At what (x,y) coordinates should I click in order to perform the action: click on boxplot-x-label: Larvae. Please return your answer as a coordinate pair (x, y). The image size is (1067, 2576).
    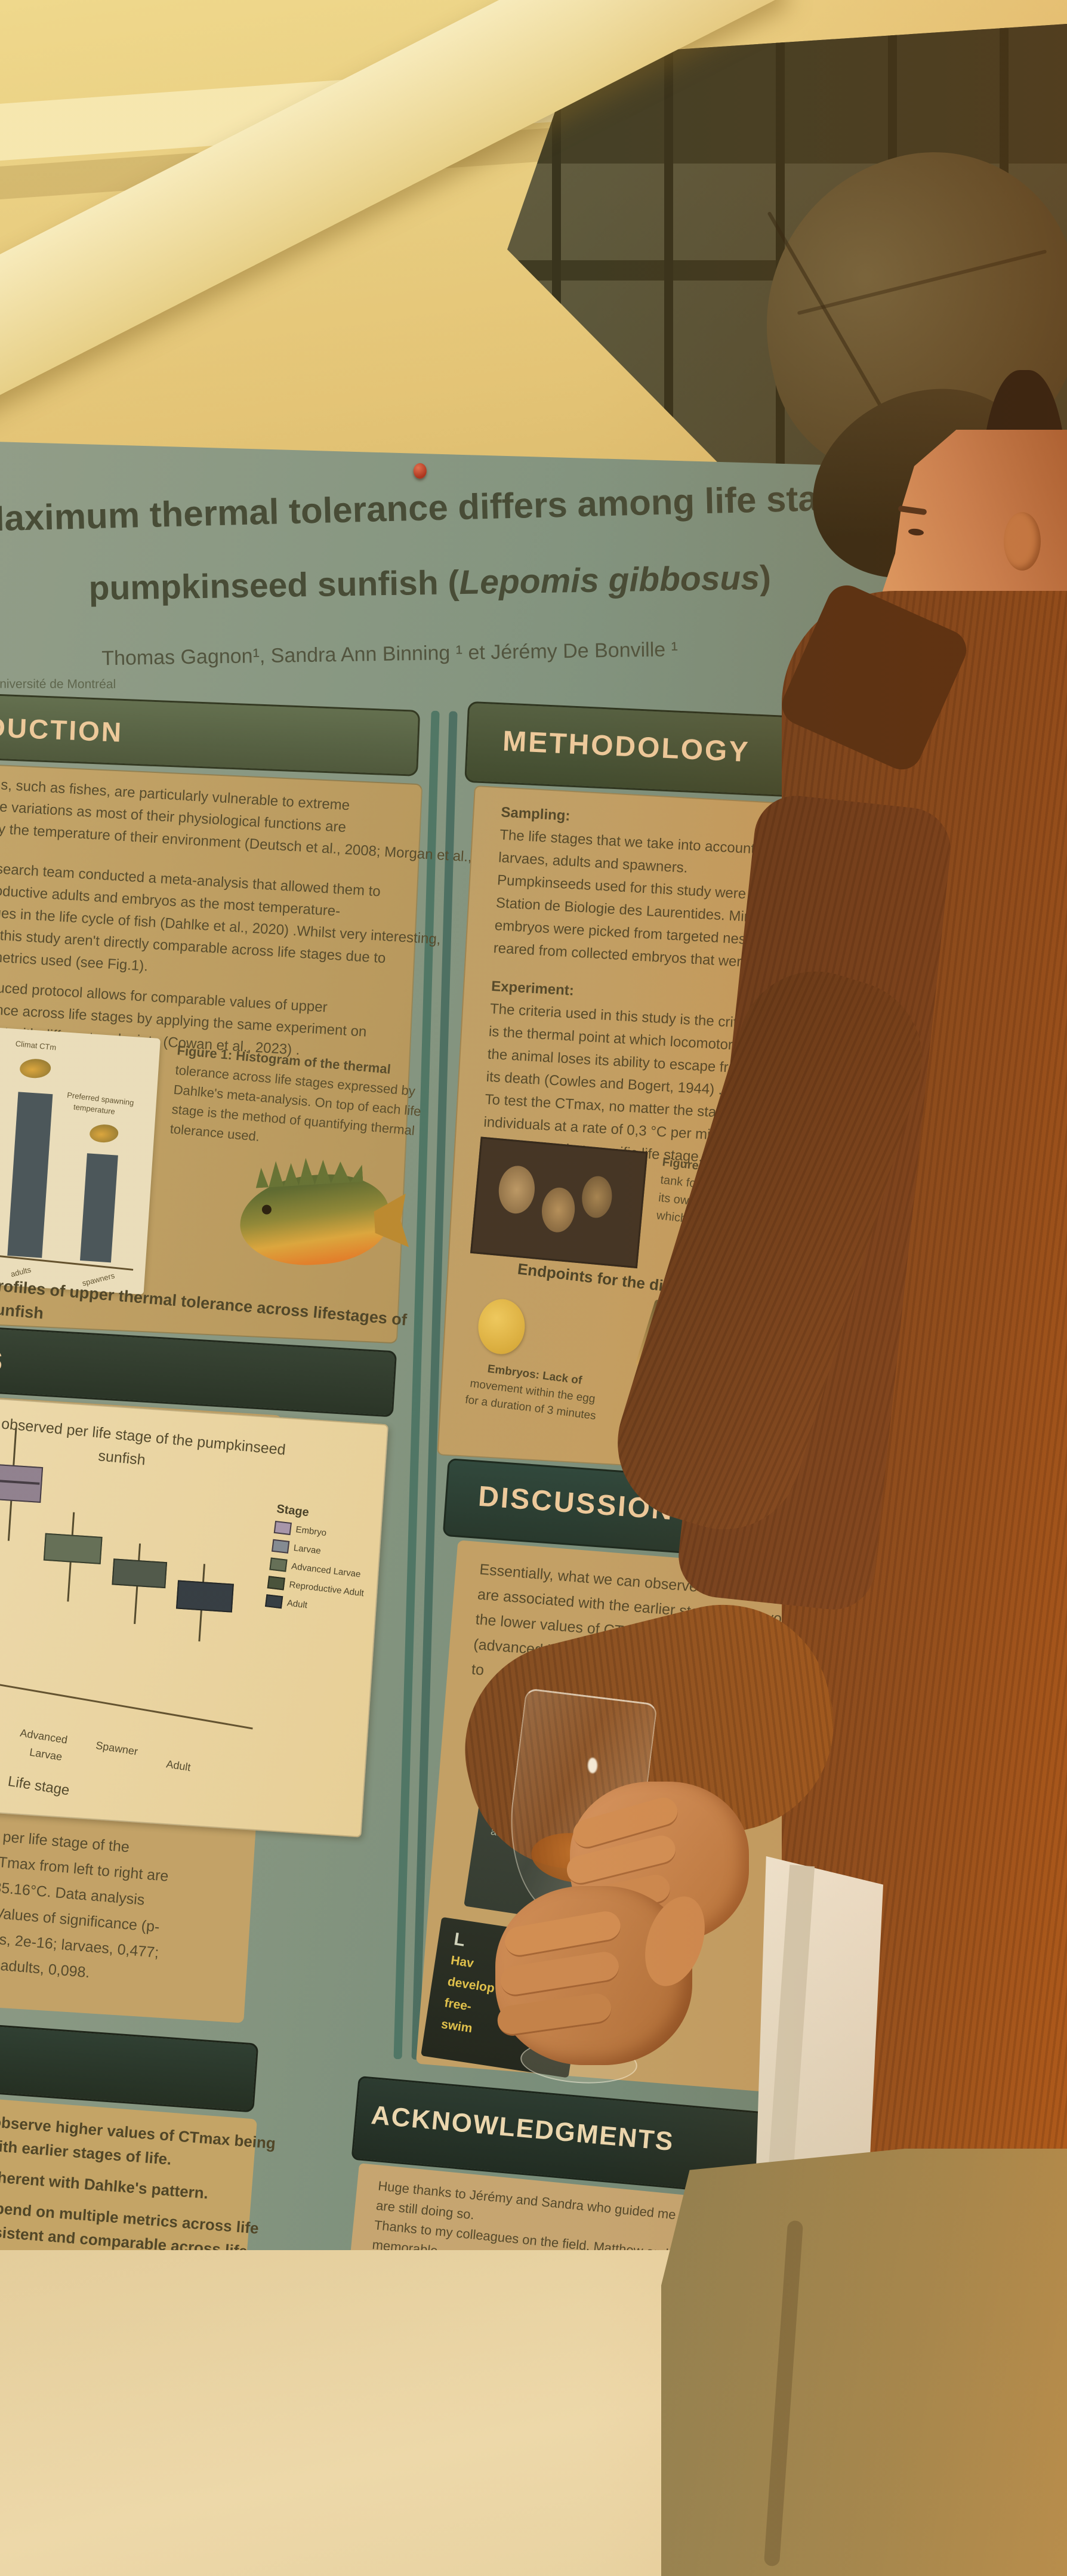
    Looking at the image, I should click on (46, 1754).